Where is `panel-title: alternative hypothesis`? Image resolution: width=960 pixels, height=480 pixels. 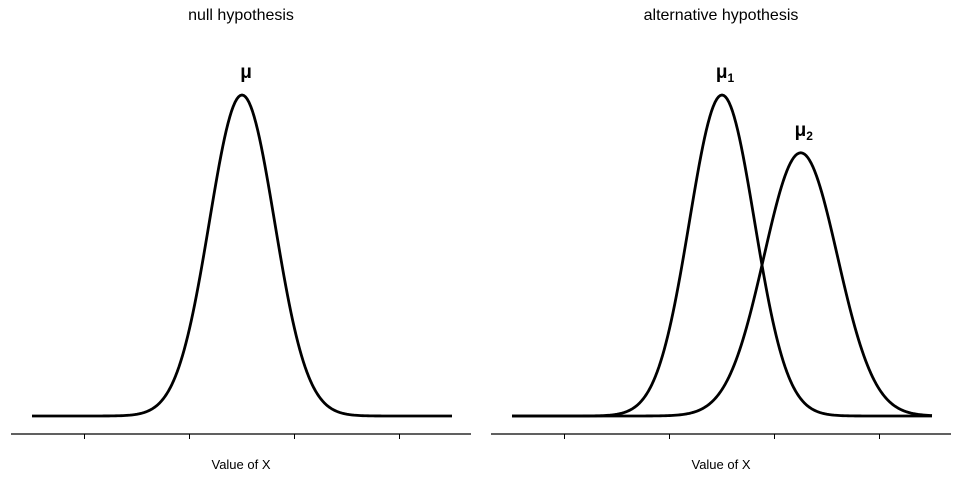
panel-title: alternative hypothesis is located at coordinates (721, 15).